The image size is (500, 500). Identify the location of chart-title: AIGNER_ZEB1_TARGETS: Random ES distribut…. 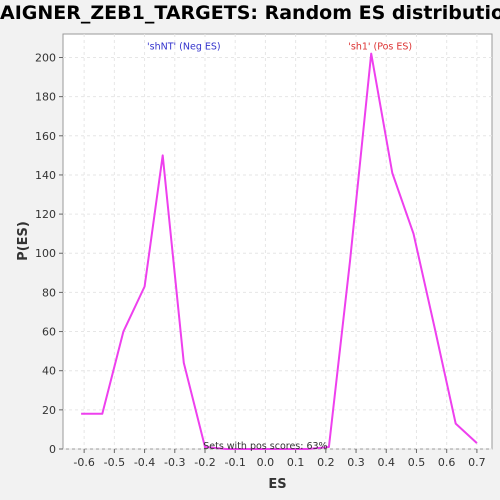
(250, 13).